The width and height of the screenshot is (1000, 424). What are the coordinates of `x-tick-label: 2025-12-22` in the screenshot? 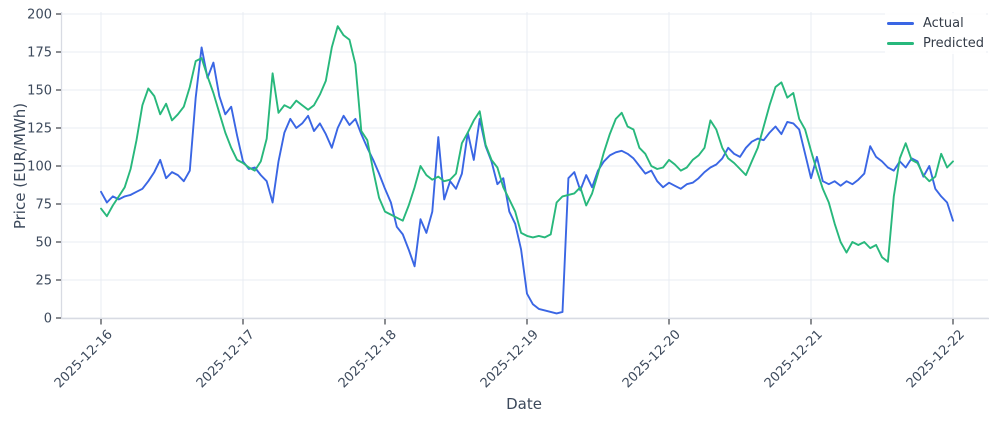 It's located at (936, 359).